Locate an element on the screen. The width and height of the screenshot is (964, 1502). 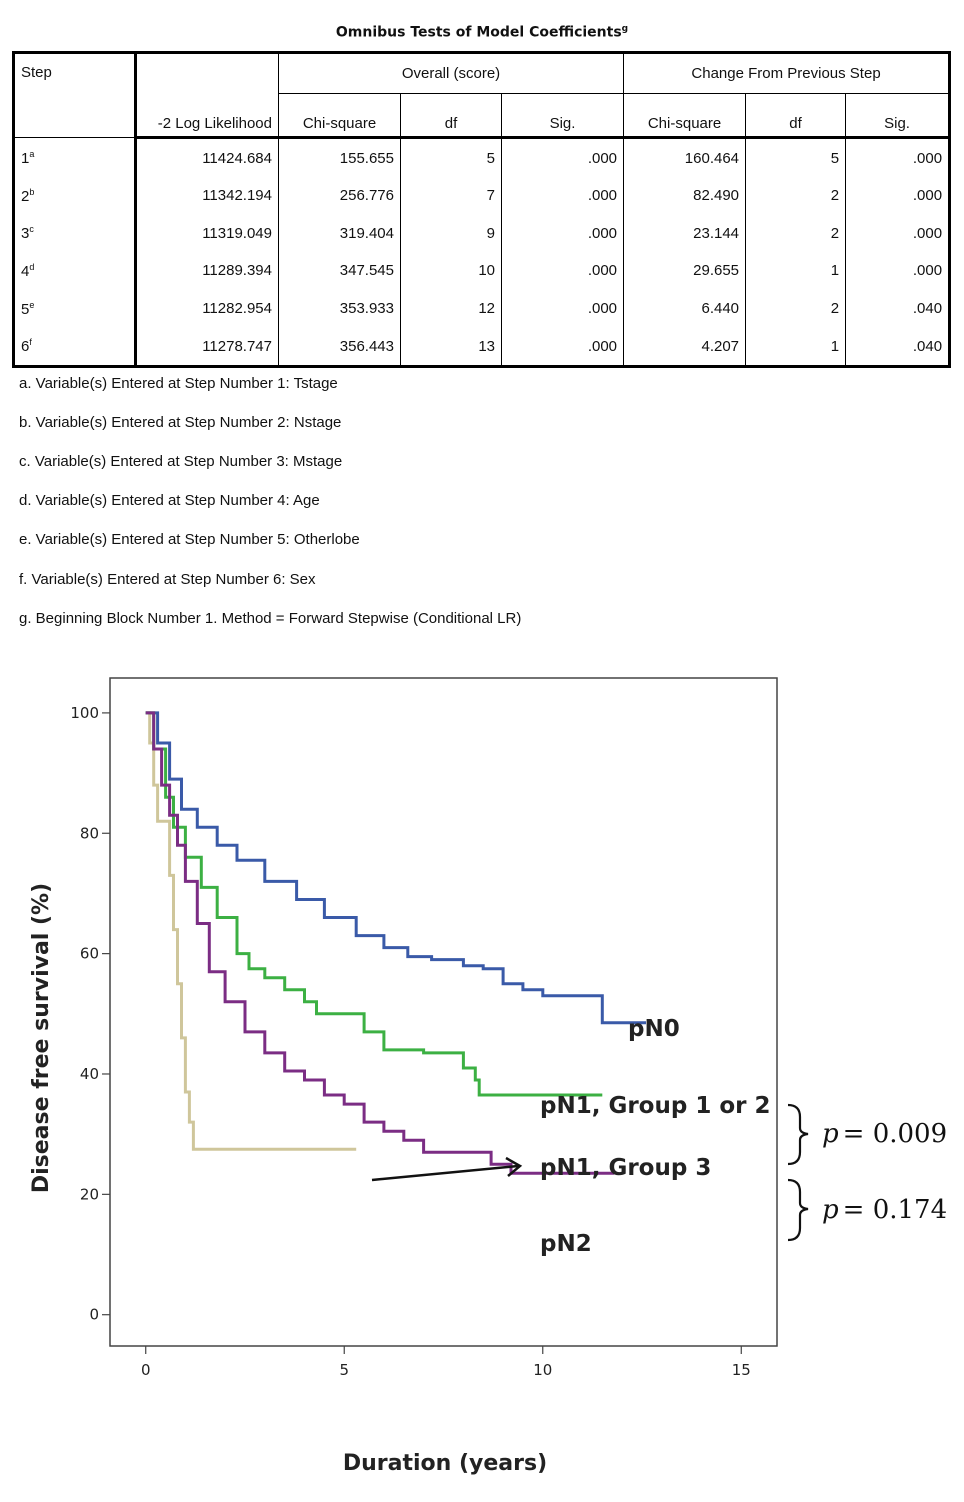
df-overall-cell: 13 is located at coordinates (451, 347).